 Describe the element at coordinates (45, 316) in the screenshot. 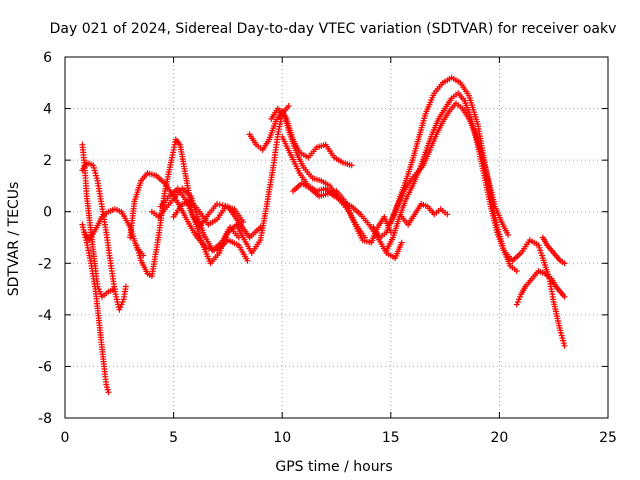

I see `y-tick-label: -4` at that location.